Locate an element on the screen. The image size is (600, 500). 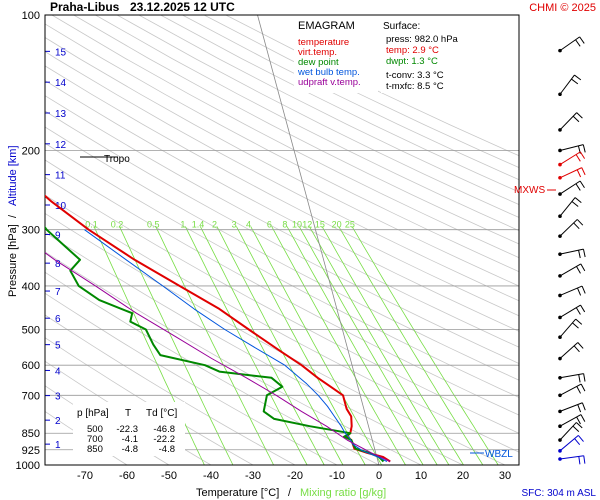
table-header-t: T is located at coordinates (128, 413).